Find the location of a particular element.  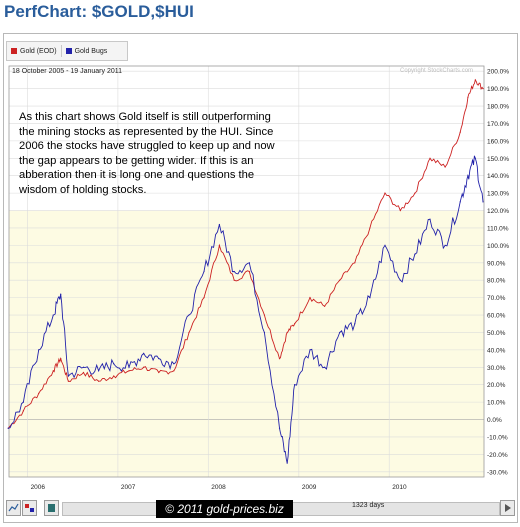

blue-square-icon is located at coordinates (68, 51).